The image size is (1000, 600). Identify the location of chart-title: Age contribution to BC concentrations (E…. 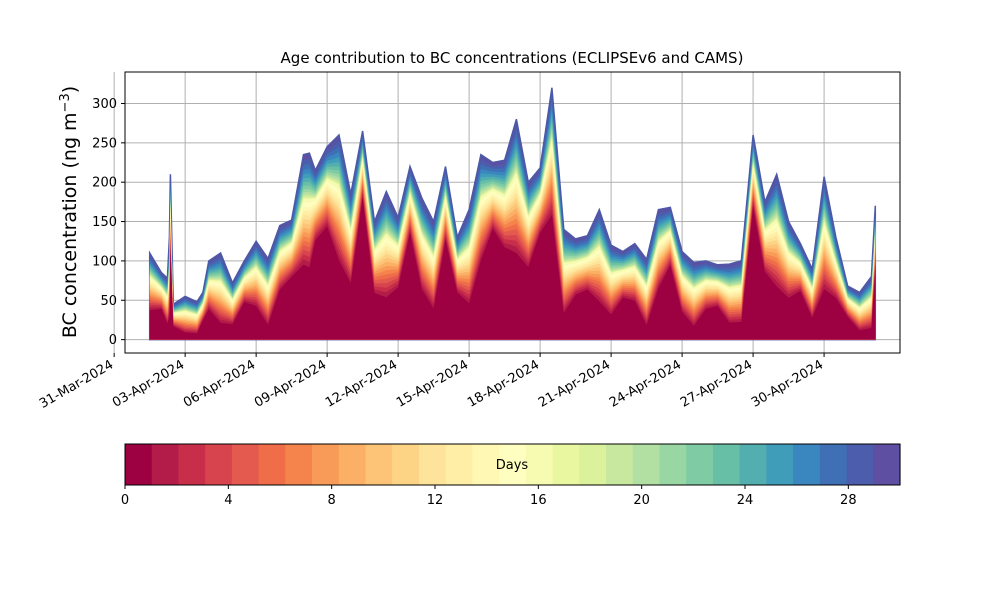
(512, 58).